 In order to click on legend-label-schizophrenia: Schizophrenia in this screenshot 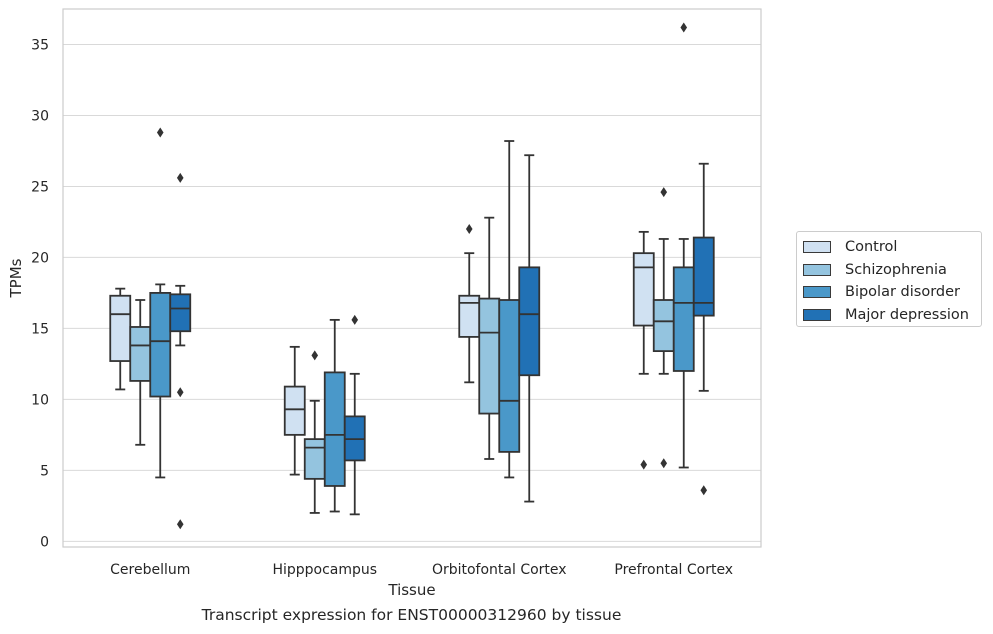, I will do `click(896, 269)`.